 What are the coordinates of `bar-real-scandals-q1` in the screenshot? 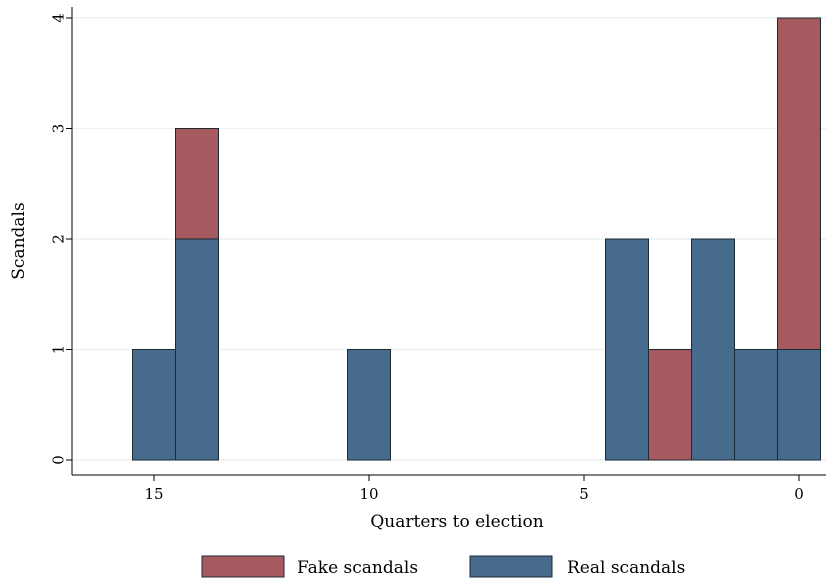 It's located at (756, 405).